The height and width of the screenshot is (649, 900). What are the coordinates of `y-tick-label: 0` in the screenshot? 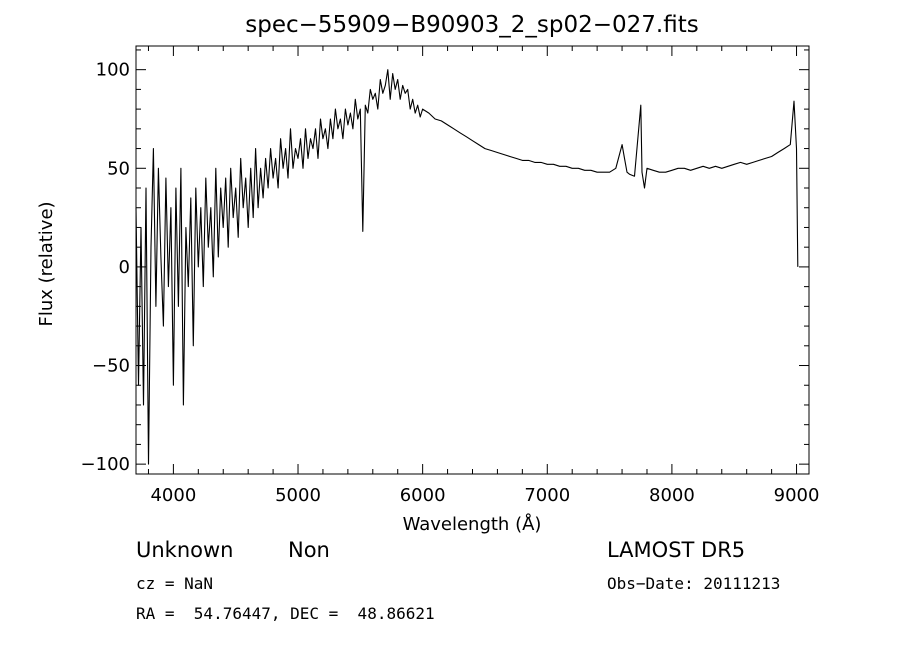 It's located at (124, 267).